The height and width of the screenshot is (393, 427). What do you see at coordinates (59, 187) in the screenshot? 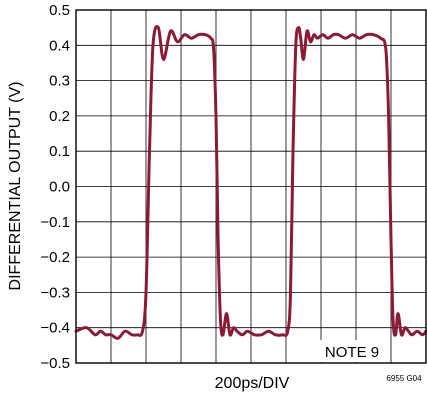
I see `y-tick-label: 0.0` at bounding box center [59, 187].